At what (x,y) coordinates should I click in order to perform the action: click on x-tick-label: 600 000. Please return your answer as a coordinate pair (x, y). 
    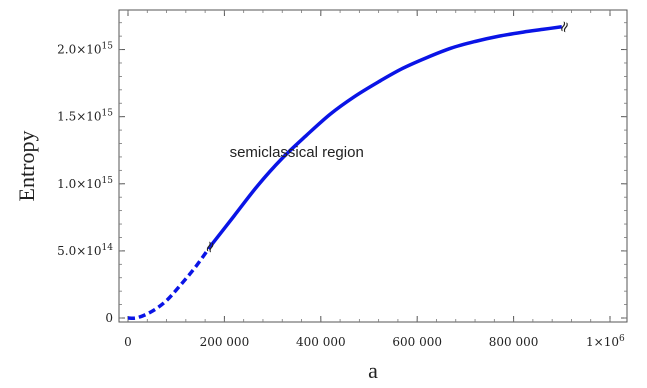
    Looking at the image, I should click on (417, 342).